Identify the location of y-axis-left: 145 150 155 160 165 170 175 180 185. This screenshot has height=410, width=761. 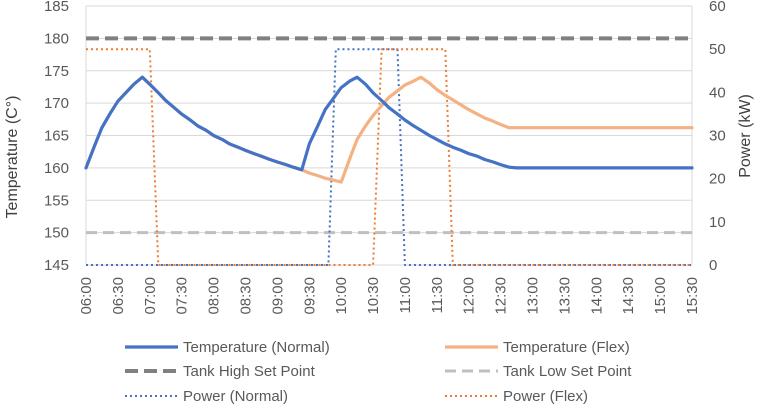
(56, 137).